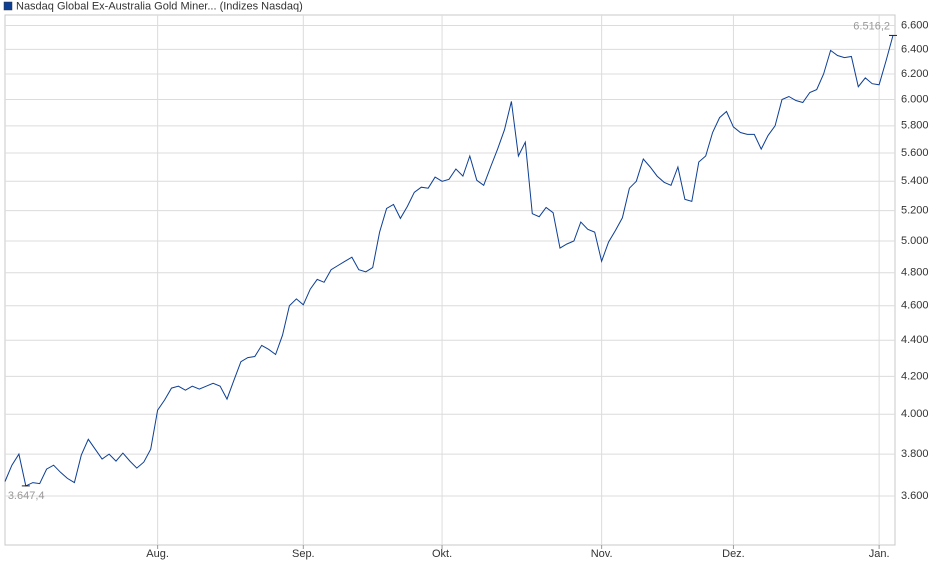 This screenshot has height=579, width=940. What do you see at coordinates (915, 49) in the screenshot?
I see `y-tick-label: 6.400` at bounding box center [915, 49].